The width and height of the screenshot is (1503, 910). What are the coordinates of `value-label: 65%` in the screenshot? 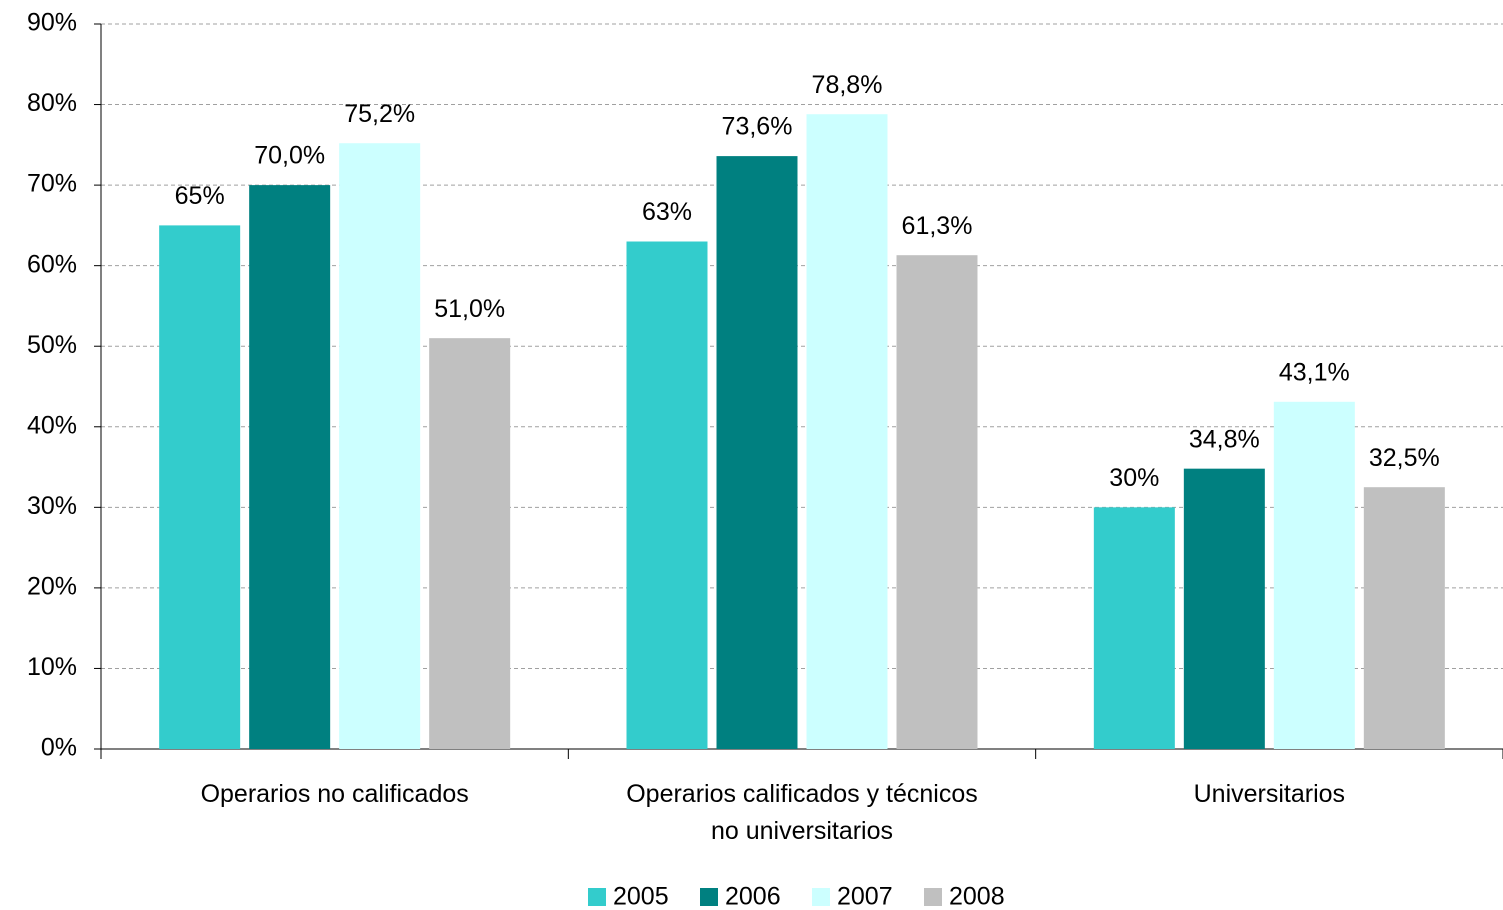 It's located at (200, 196).